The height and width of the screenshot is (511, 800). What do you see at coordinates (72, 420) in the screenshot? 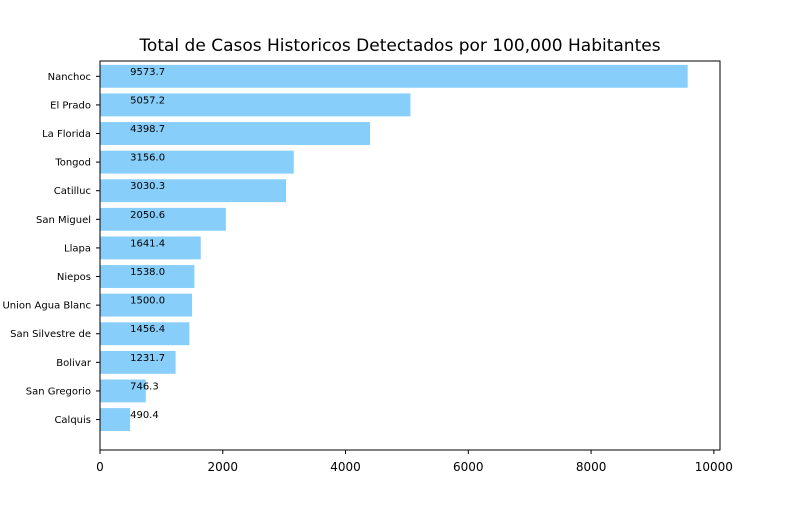
I see `category-label-12: Calquis` at bounding box center [72, 420].